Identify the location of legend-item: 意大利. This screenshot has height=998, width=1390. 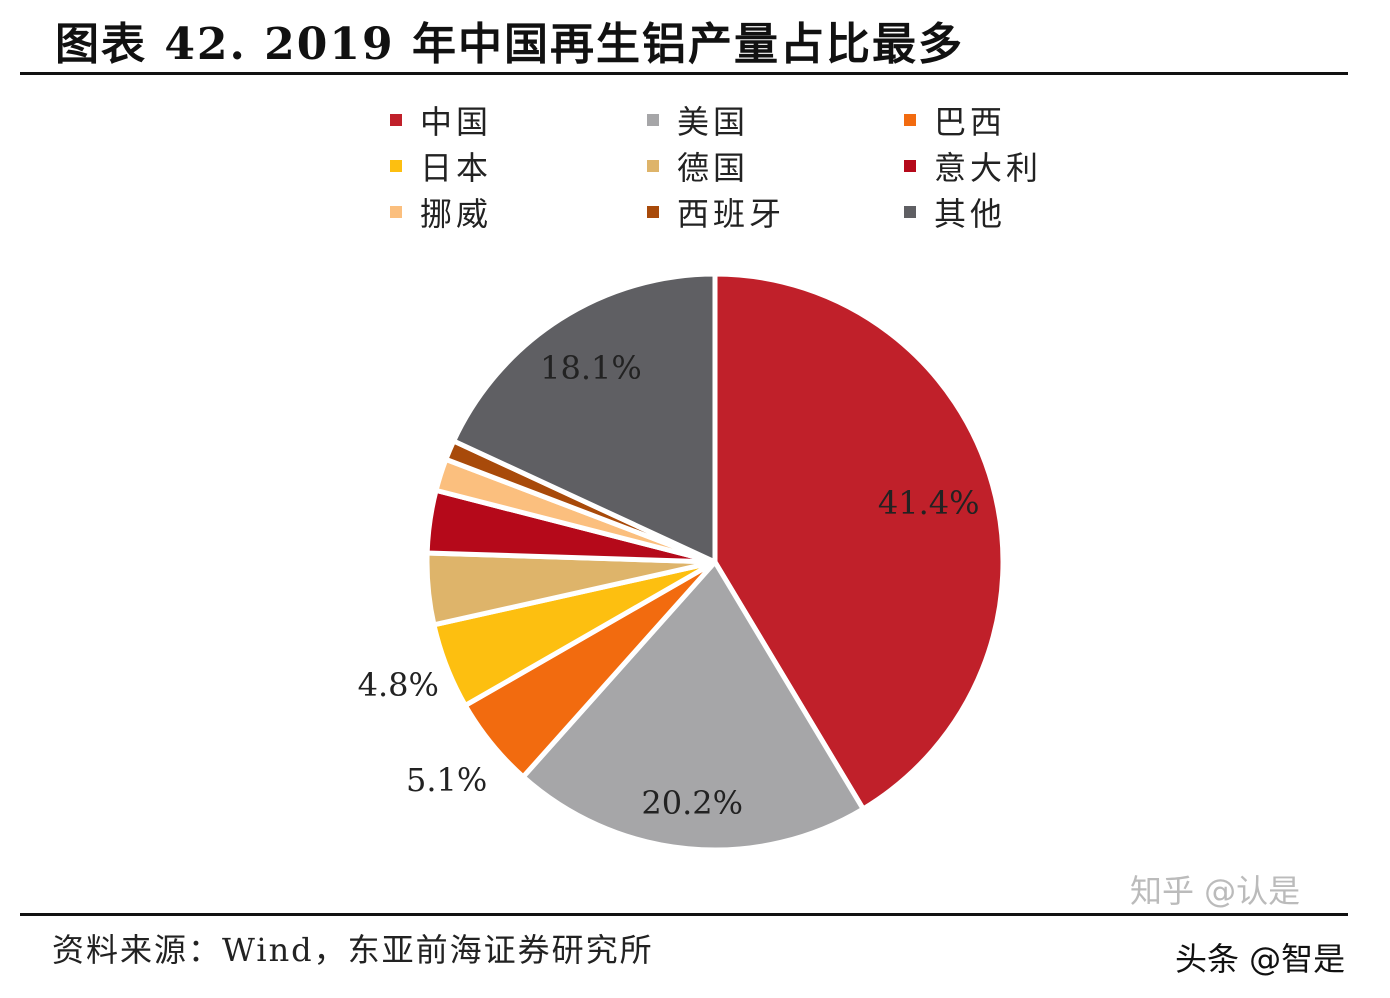
(1004, 166).